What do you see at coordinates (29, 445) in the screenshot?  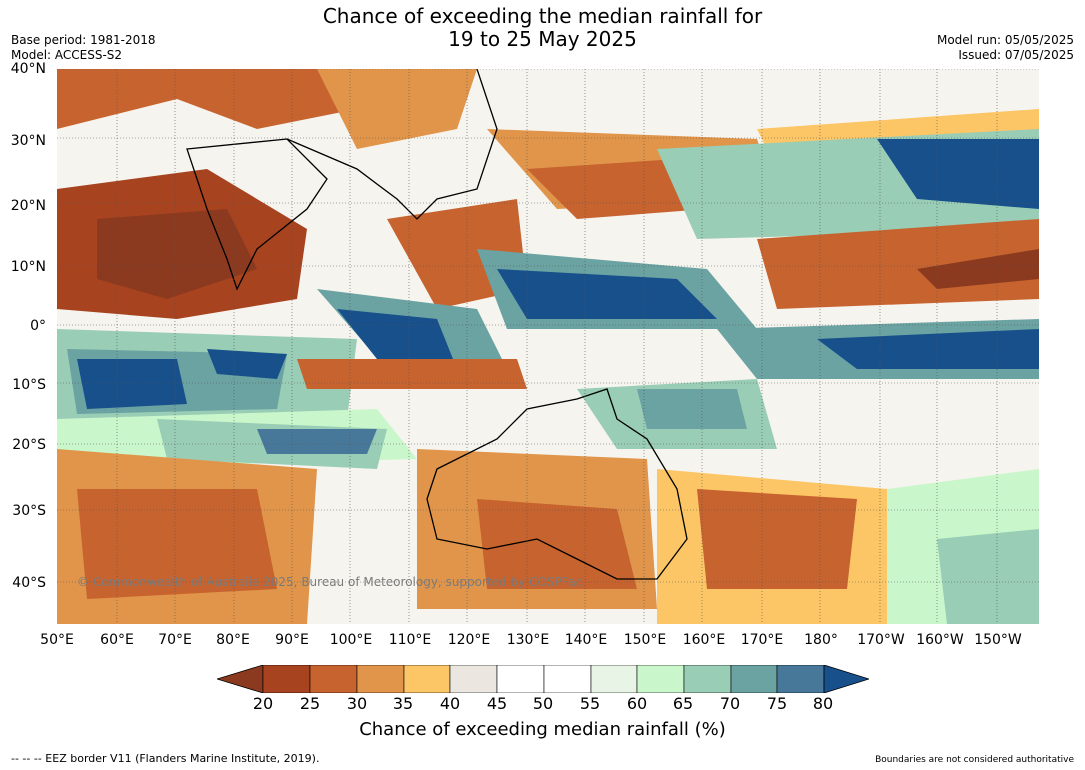 I see `lat-label: 20°S` at bounding box center [29, 445].